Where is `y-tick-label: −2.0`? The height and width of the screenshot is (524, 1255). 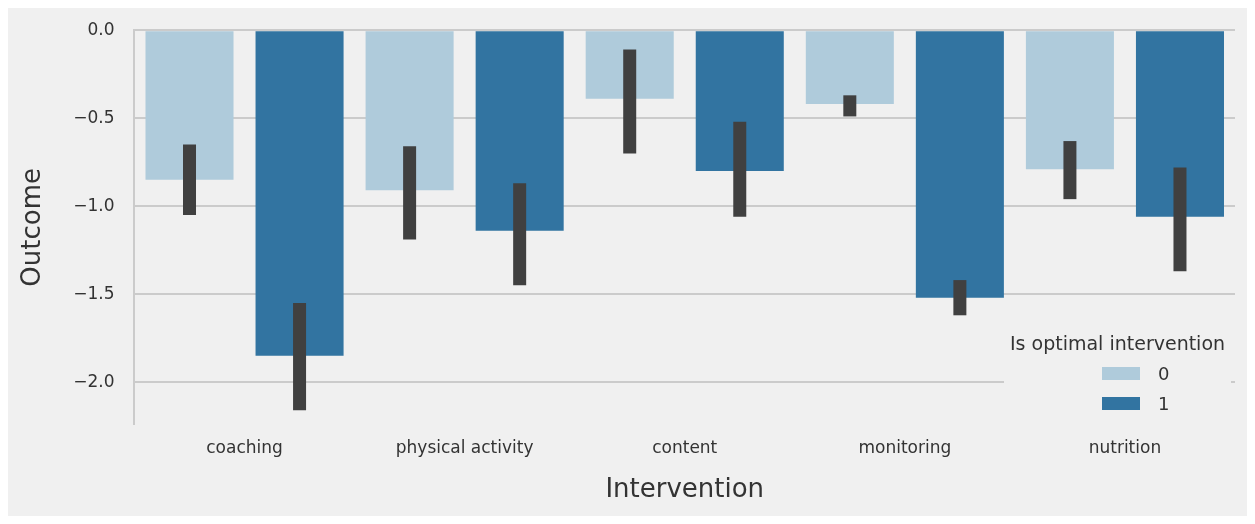
y-tick-label: −2.0 is located at coordinates (94, 380).